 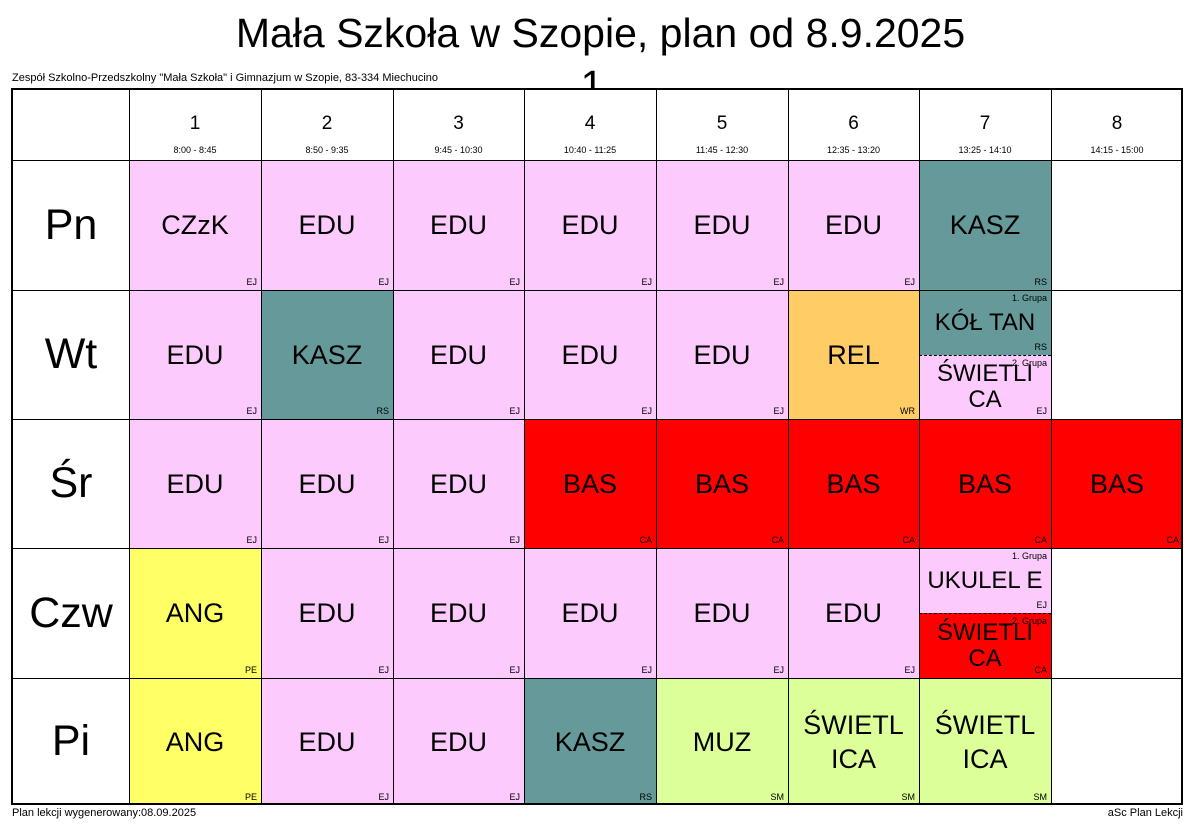 I want to click on lesson-subject: ŚWIETLI CA, so click(x=984, y=386).